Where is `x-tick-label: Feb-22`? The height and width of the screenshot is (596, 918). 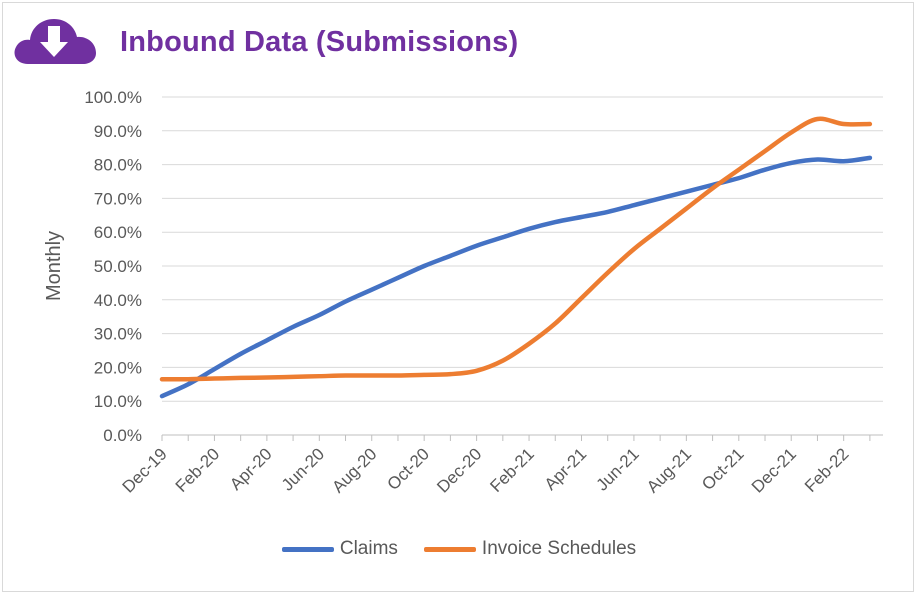
x-tick-label: Feb-22 is located at coordinates (827, 470).